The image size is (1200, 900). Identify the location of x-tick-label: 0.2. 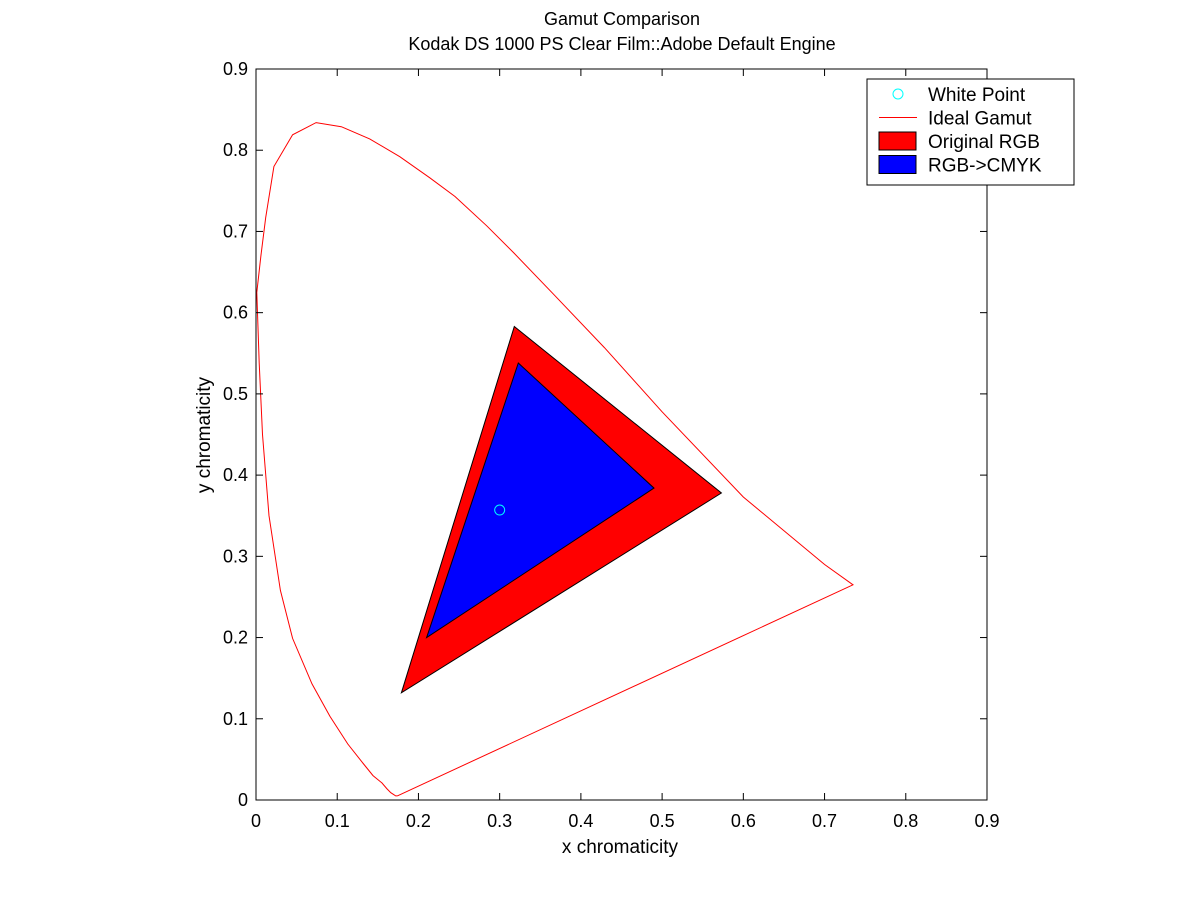
(418, 821).